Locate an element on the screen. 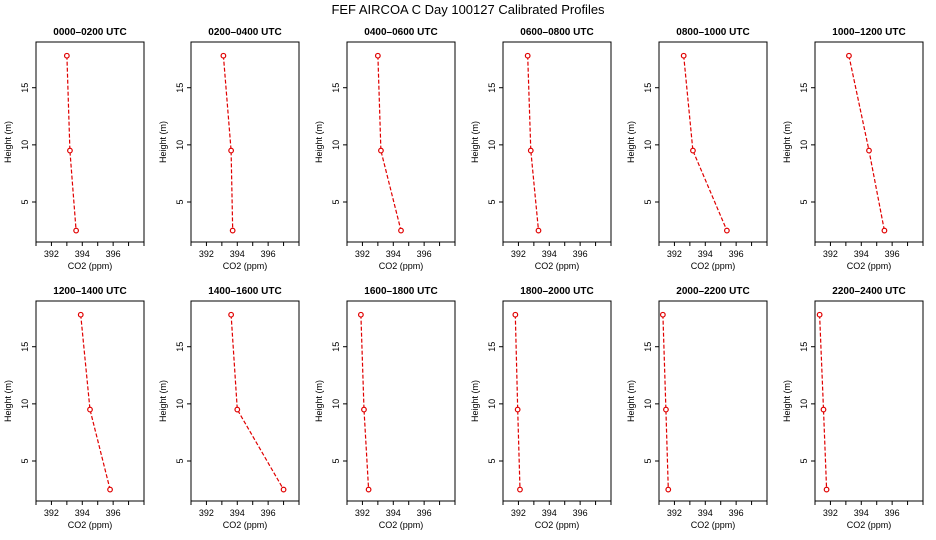 This screenshot has width=936, height=540. panel-title: 0400–0600 UTC is located at coordinates (400, 32).